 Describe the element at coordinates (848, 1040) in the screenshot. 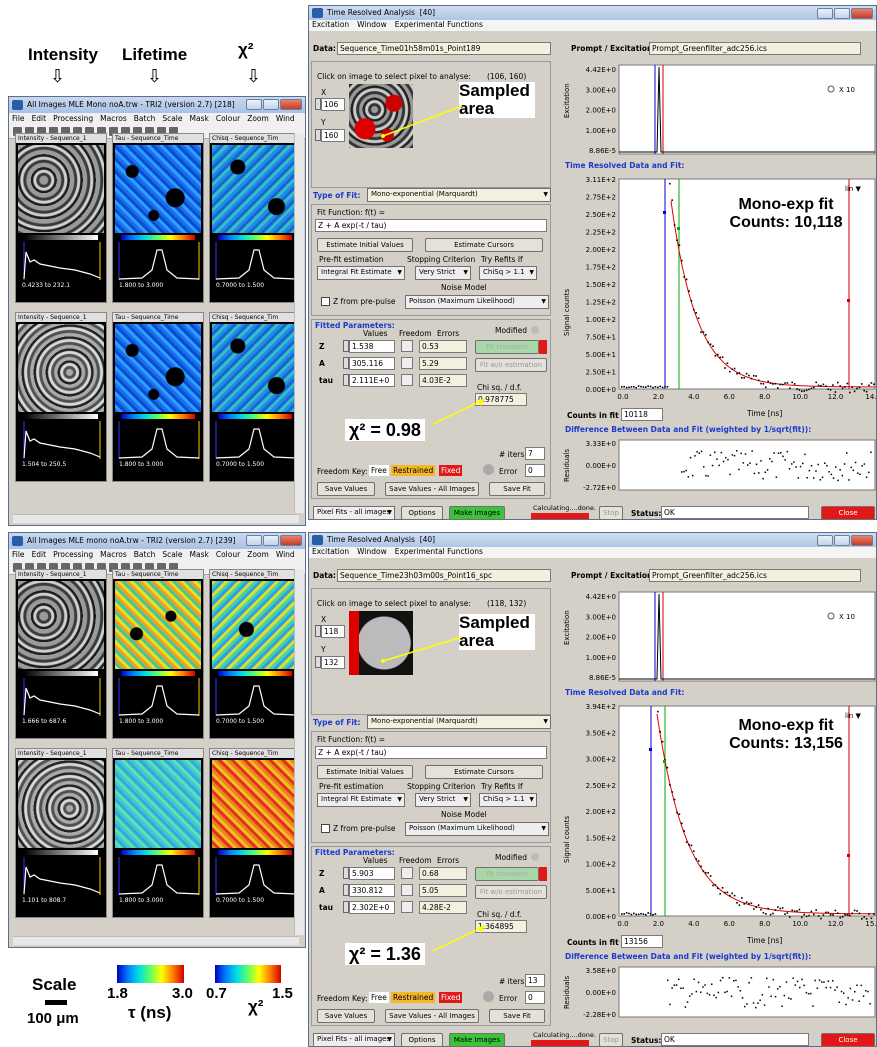

I see `close-button: Close` at that location.